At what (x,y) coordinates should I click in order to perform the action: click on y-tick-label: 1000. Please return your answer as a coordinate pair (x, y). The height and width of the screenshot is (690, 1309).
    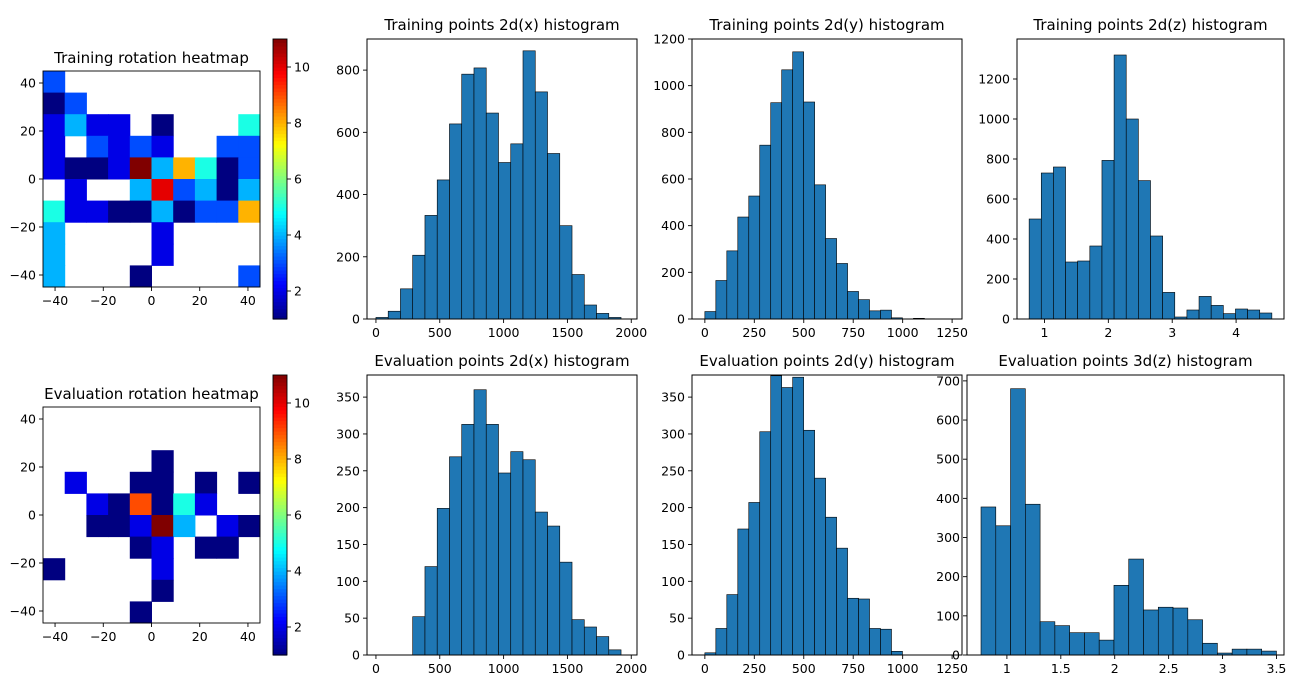
    Looking at the image, I should click on (669, 85).